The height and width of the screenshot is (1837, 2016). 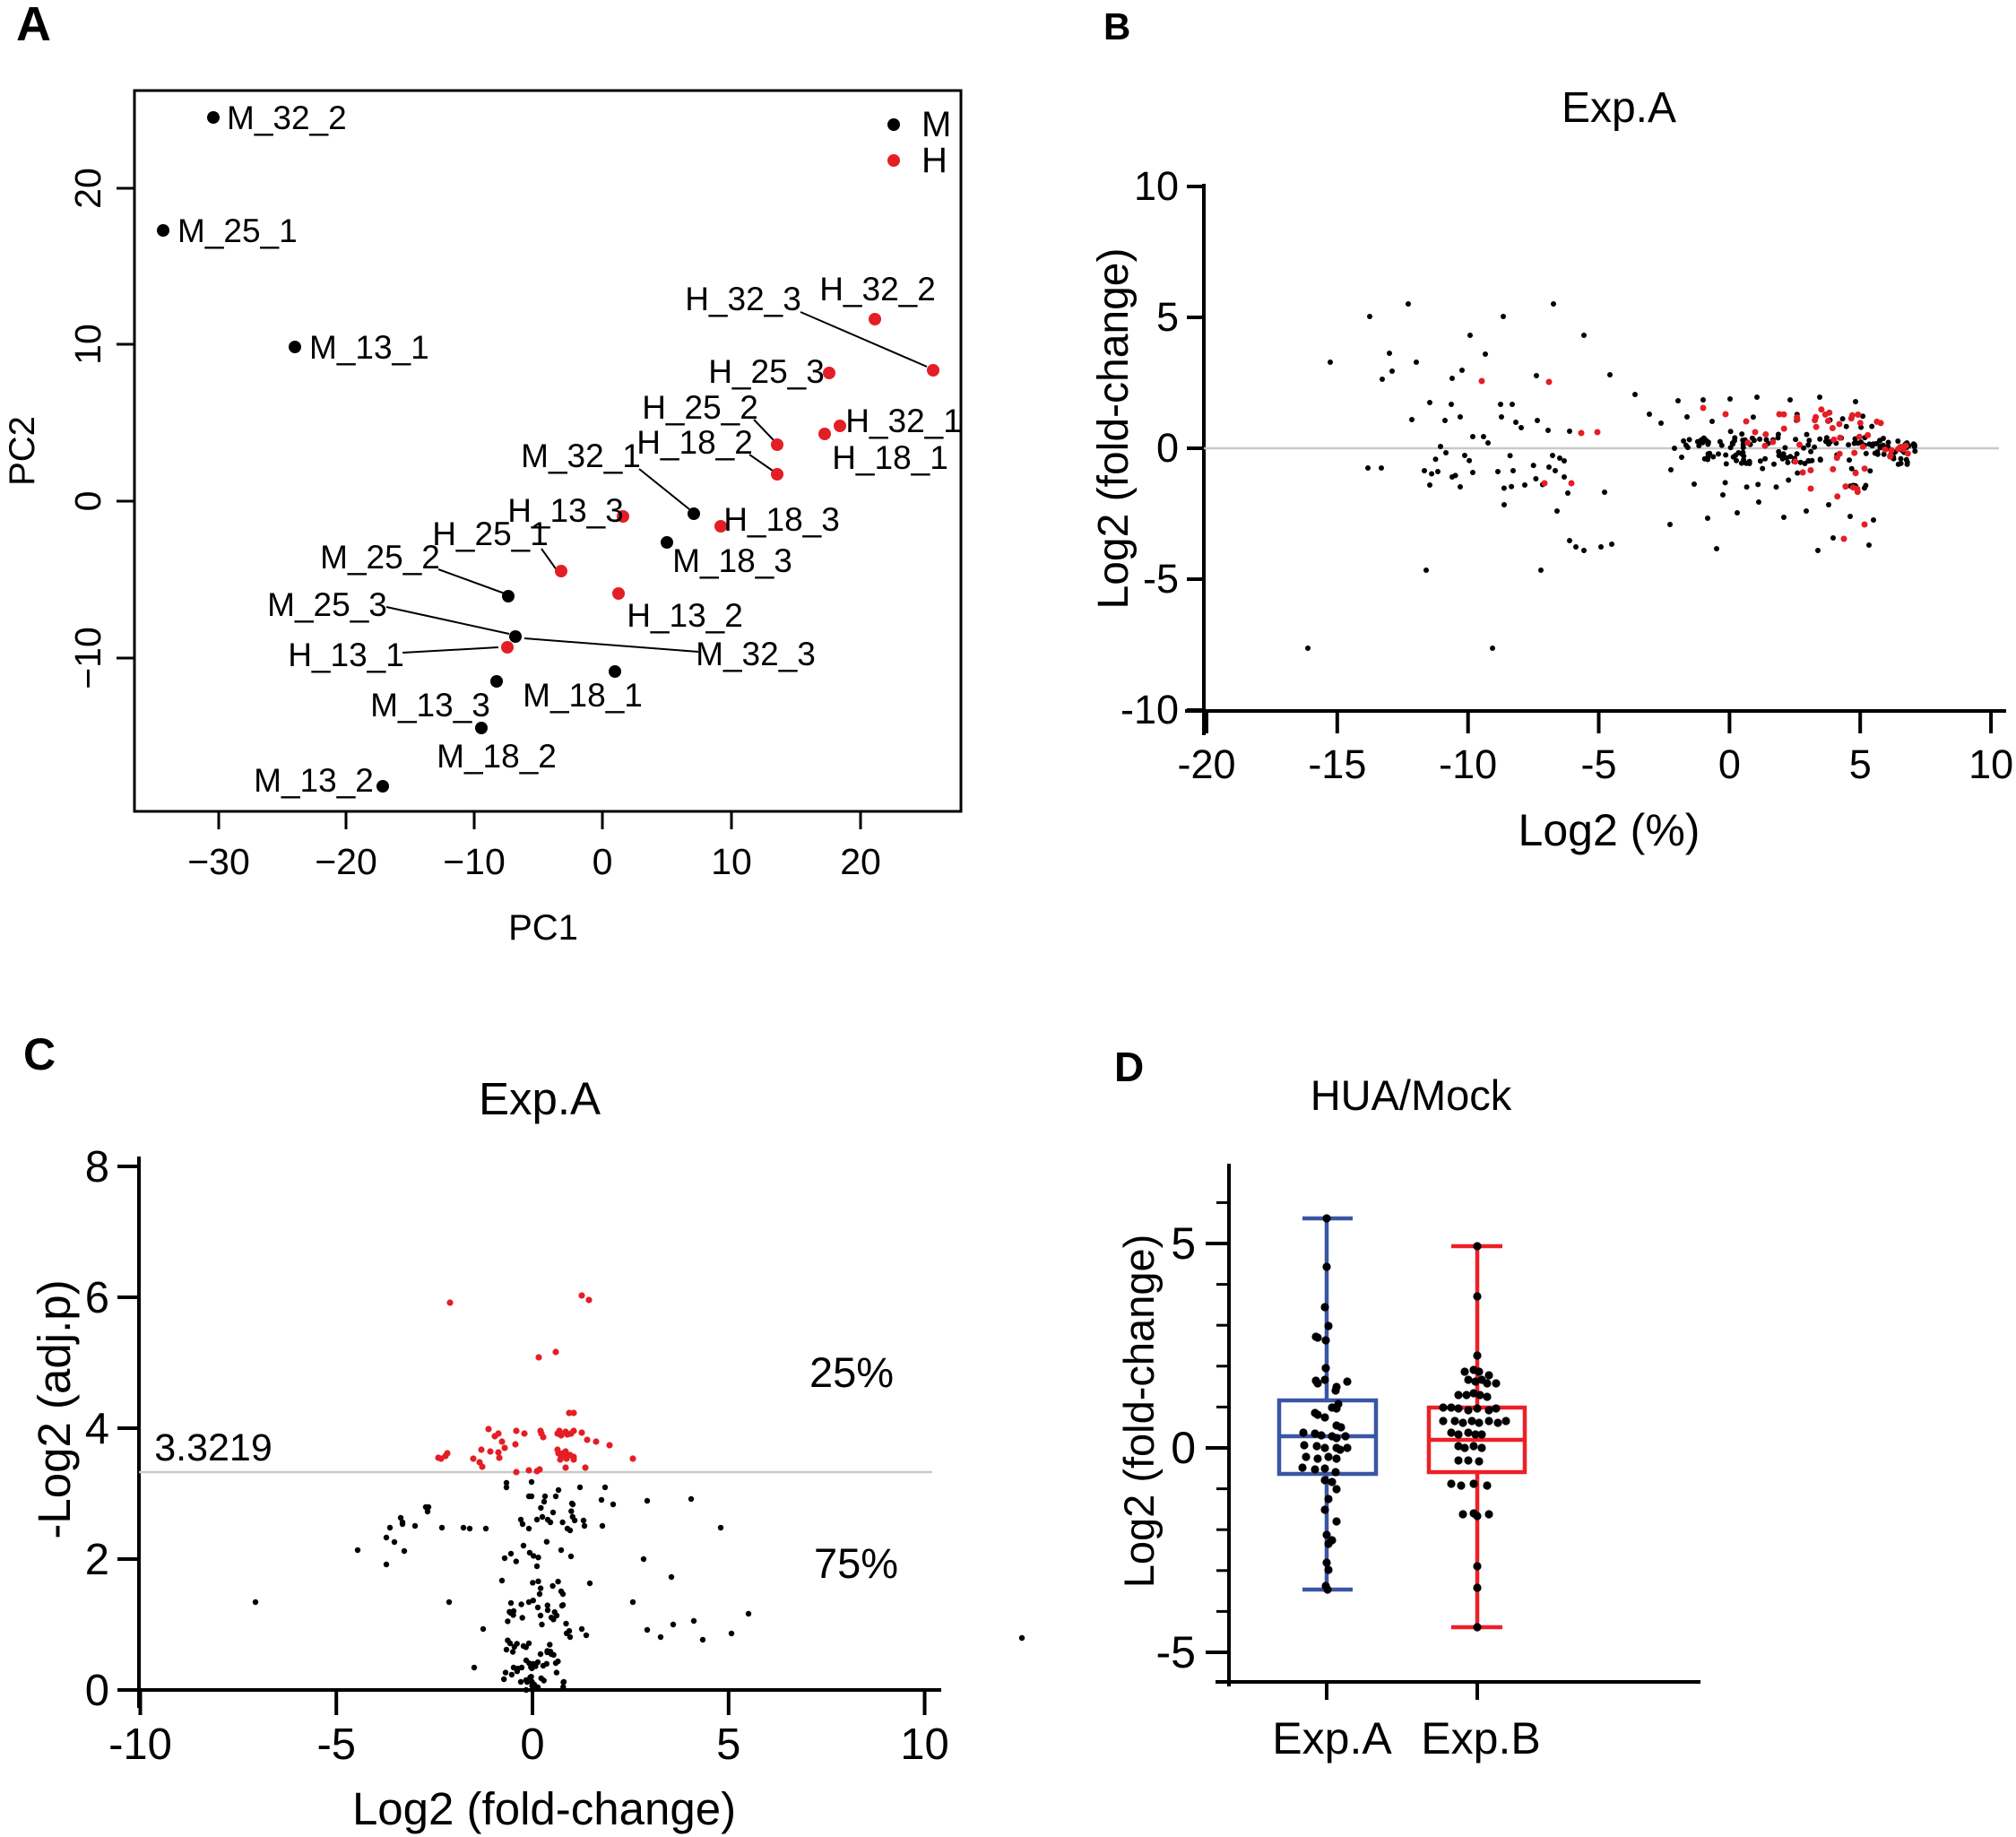 What do you see at coordinates (1206, 764) in the screenshot?
I see `svg-text: -20` at bounding box center [1206, 764].